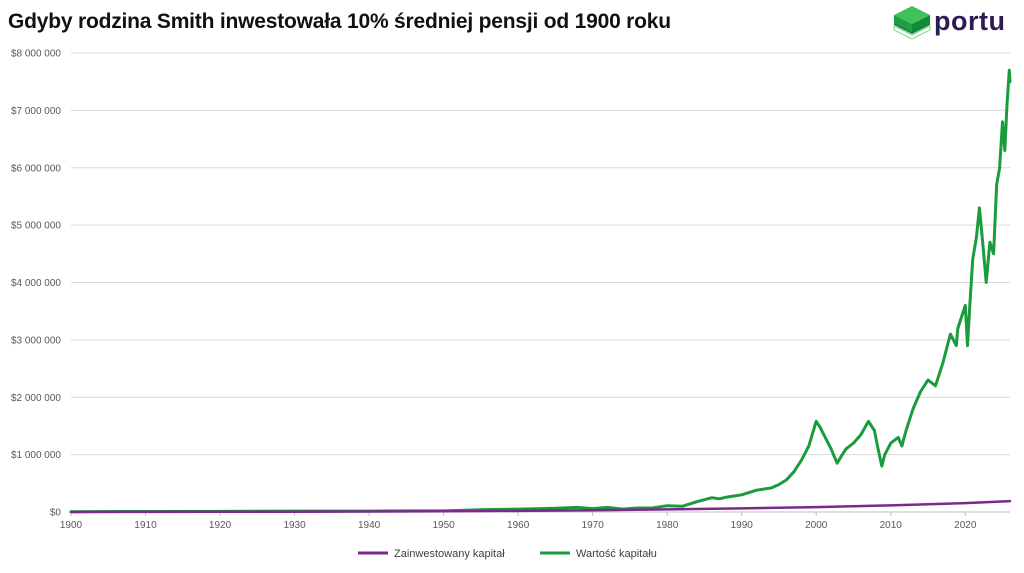 This screenshot has height=573, width=1024. Describe the element at coordinates (36, 168) in the screenshot. I see `y-tick-label: $6 000 000` at that location.